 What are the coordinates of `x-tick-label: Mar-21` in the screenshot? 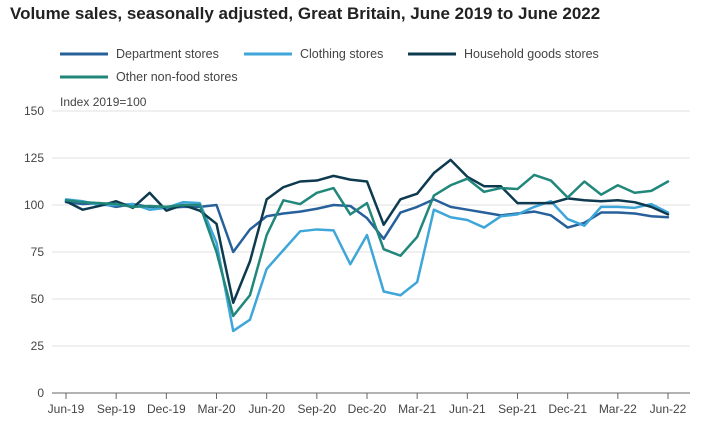 It's located at (417, 409).